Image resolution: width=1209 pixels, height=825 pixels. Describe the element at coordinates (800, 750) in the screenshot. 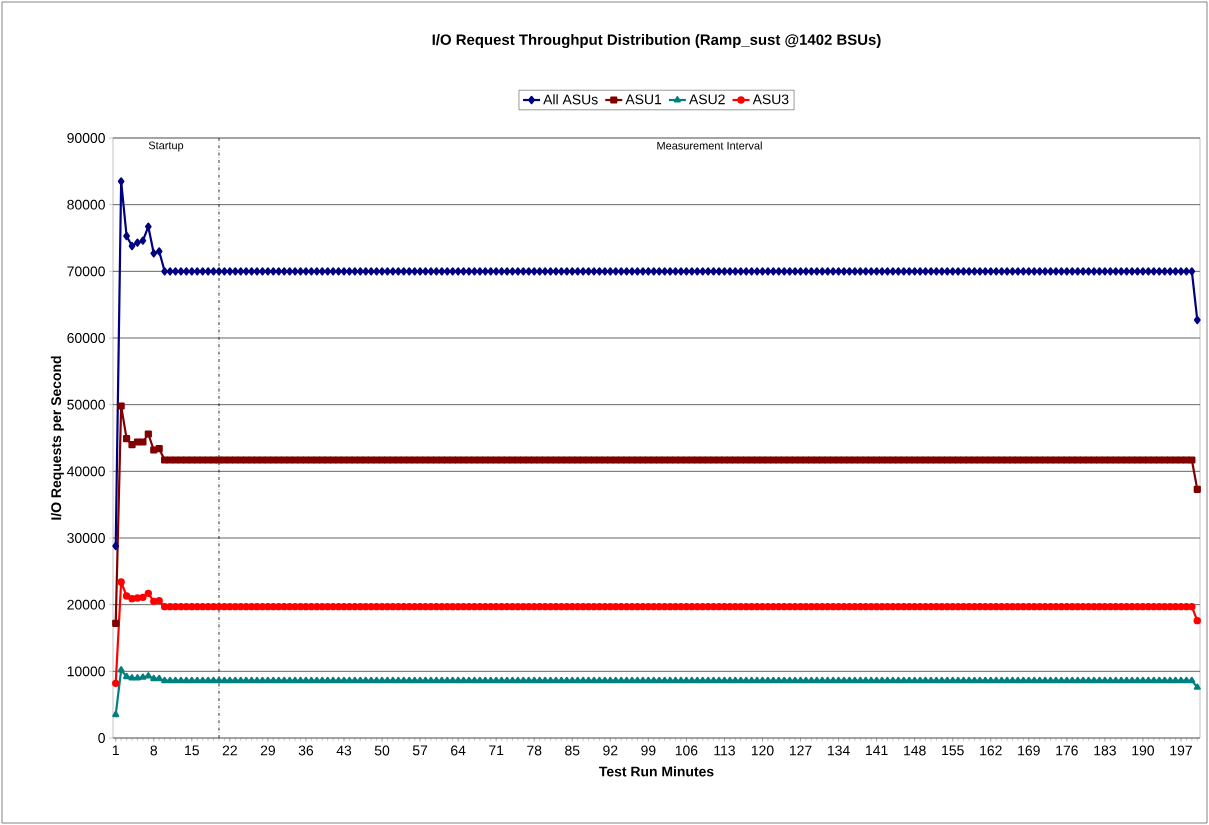

I see `x-tick-label: 127` at that location.